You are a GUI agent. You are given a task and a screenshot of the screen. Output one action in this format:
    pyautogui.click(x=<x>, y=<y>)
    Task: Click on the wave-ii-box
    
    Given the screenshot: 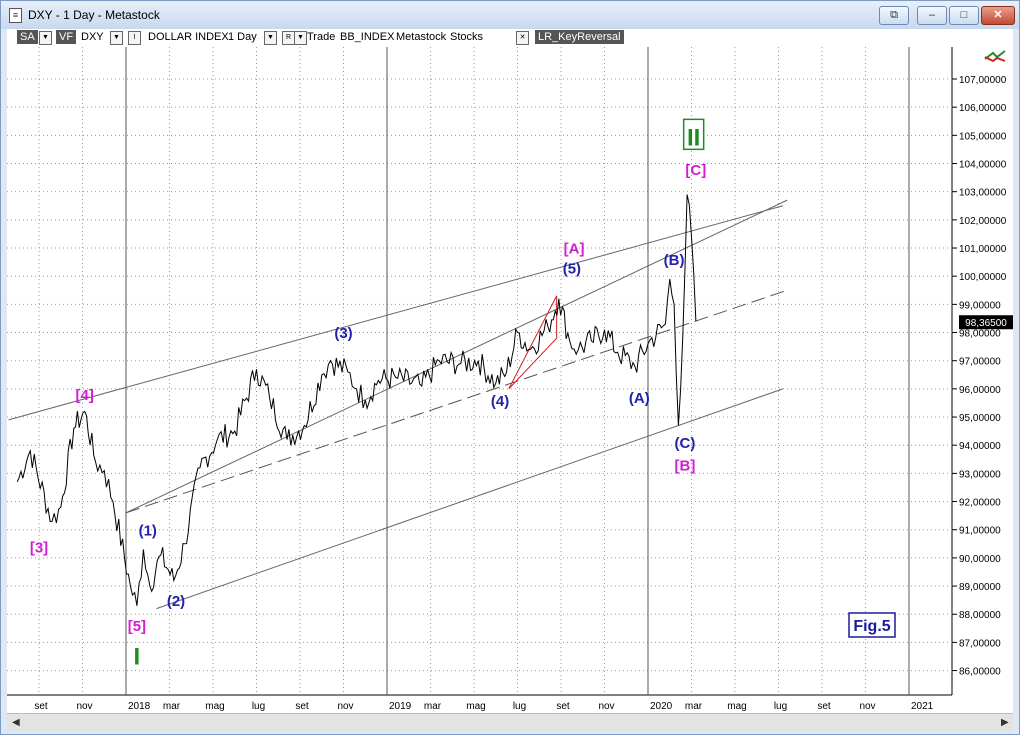 What is the action you would take?
    pyautogui.click(x=693, y=134)
    